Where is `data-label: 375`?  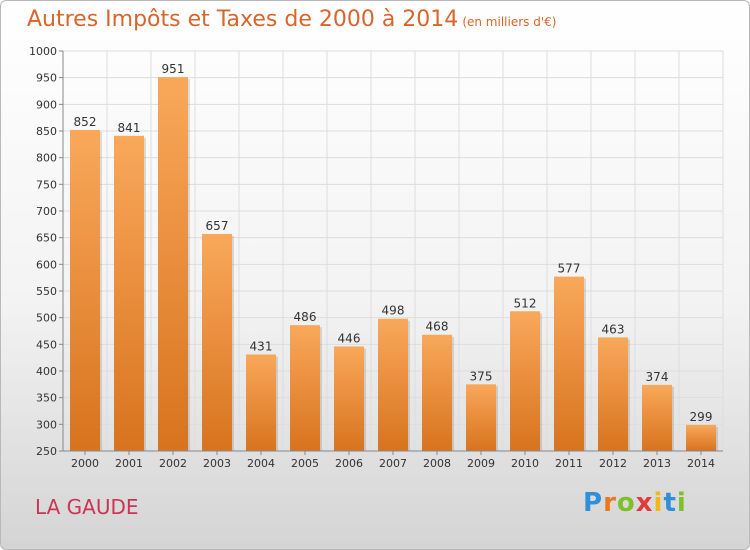
data-label: 375 is located at coordinates (481, 376).